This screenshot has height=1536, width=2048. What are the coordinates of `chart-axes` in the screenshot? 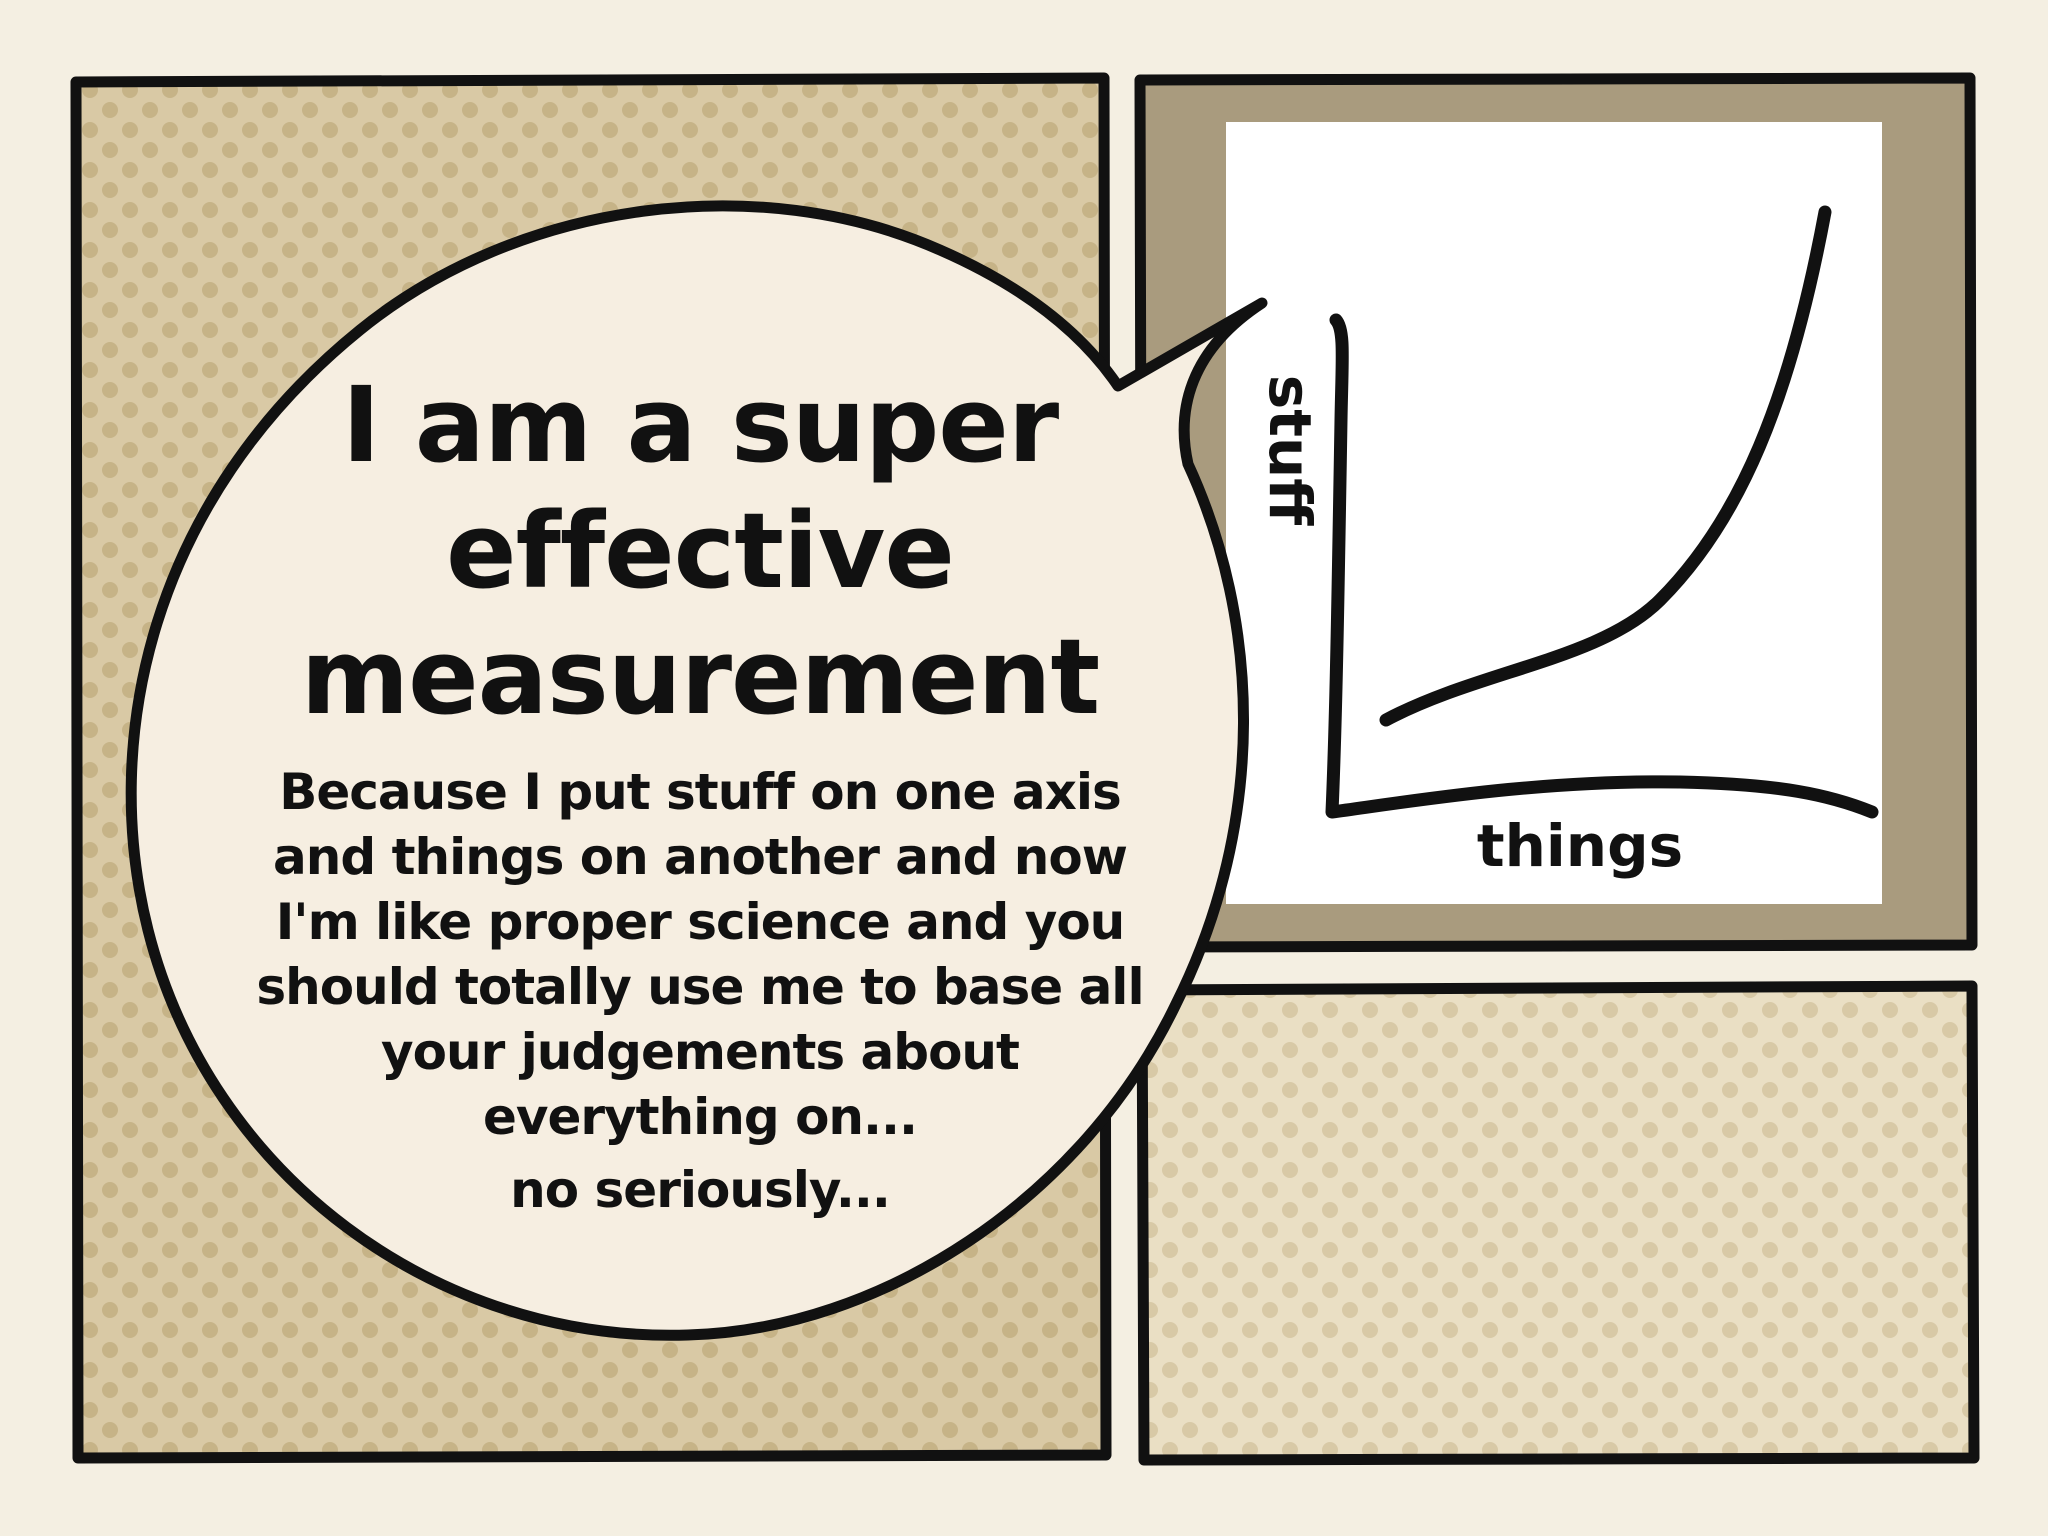 It's located at (1602, 566).